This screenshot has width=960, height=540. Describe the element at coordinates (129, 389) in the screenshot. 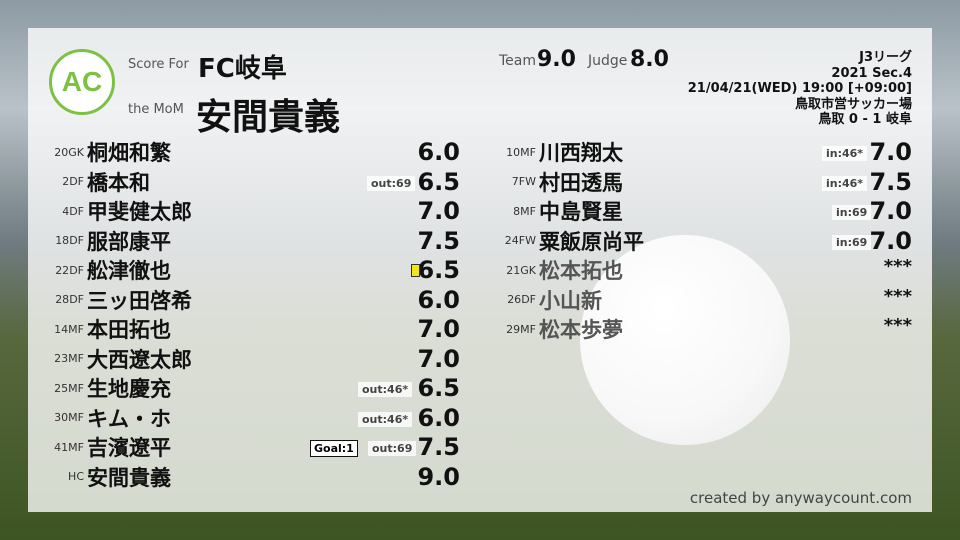

I see `player-name: 生地慶充` at that location.